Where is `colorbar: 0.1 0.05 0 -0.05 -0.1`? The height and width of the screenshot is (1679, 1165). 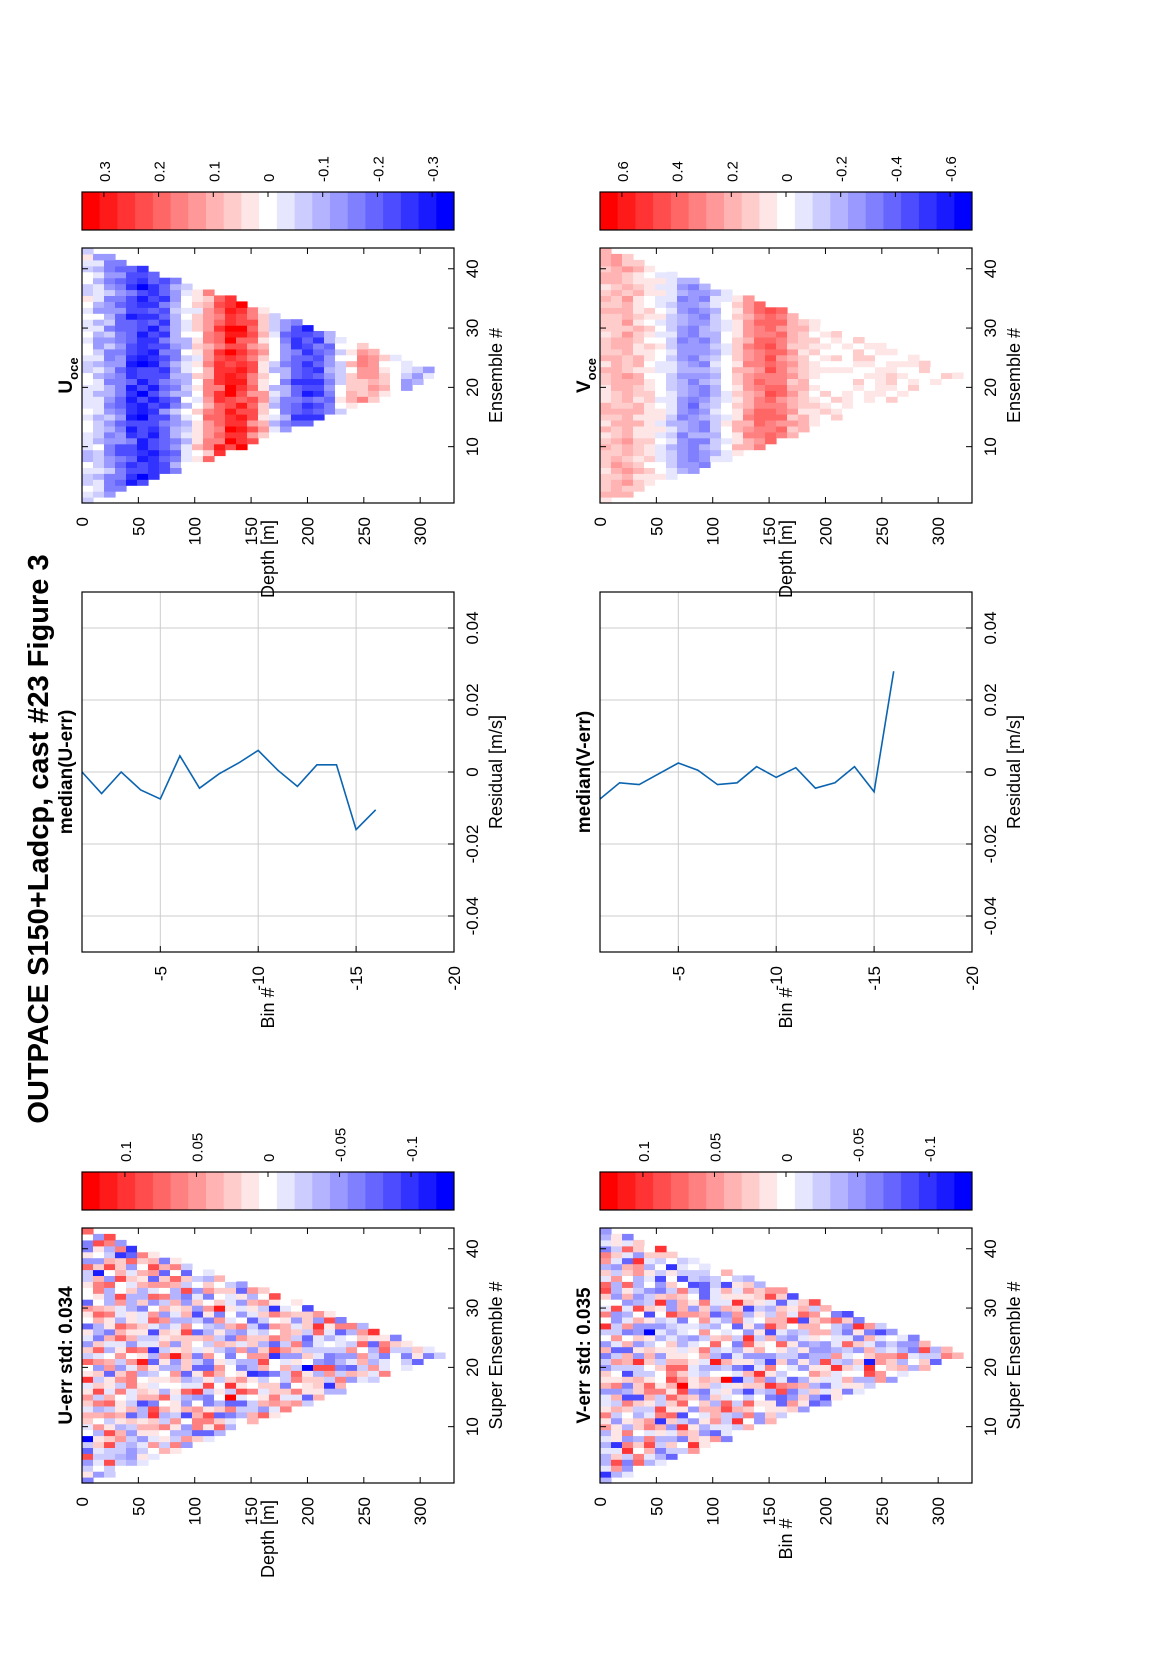
colorbar: 0.1 0.05 0 -0.05 -0.1 is located at coordinates (786, 1169).